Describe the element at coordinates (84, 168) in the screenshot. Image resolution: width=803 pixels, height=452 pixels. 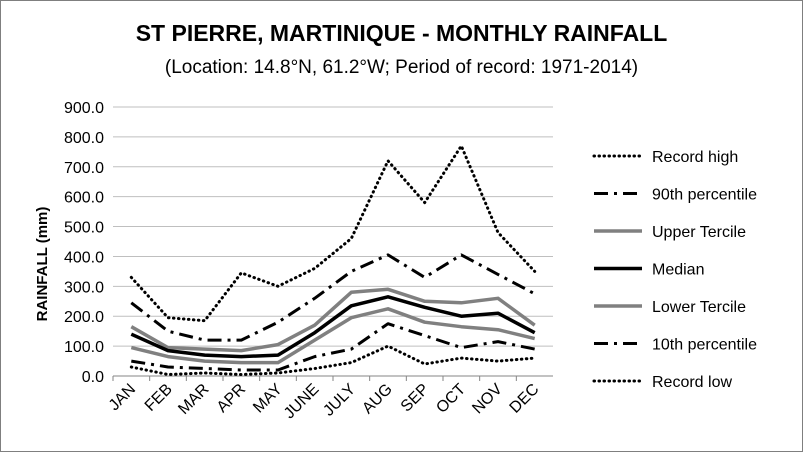
I see `y-tick-label: 700.0` at that location.